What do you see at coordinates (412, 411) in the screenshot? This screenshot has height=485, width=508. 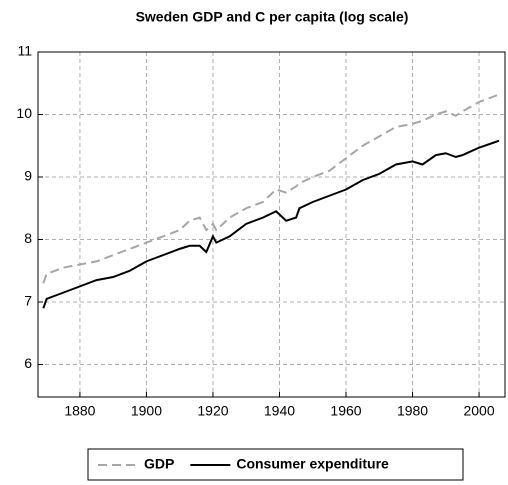 I see `x-tick-label: 1980` at bounding box center [412, 411].